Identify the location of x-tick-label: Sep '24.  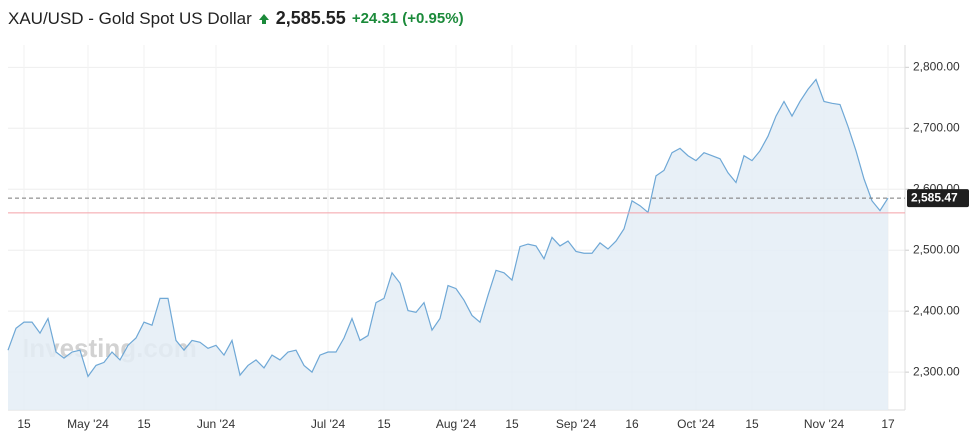
(576, 424).